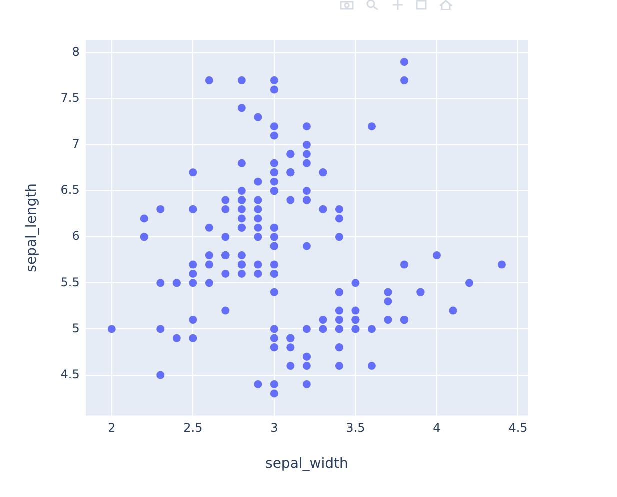  What do you see at coordinates (112, 428) in the screenshot?
I see `x-tick-label: 2` at bounding box center [112, 428].